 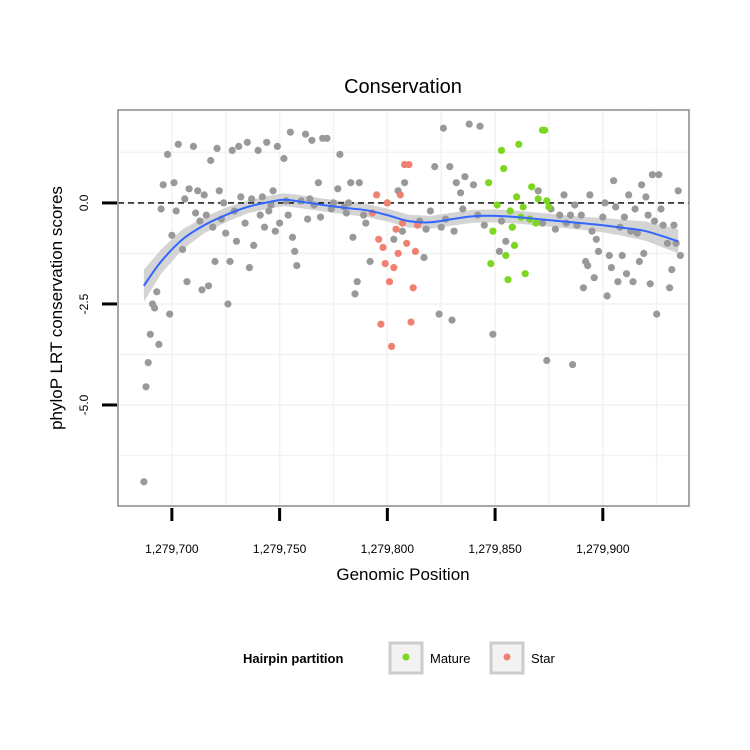 I want to click on x-tick-label: 1,279,700, so click(x=172, y=549).